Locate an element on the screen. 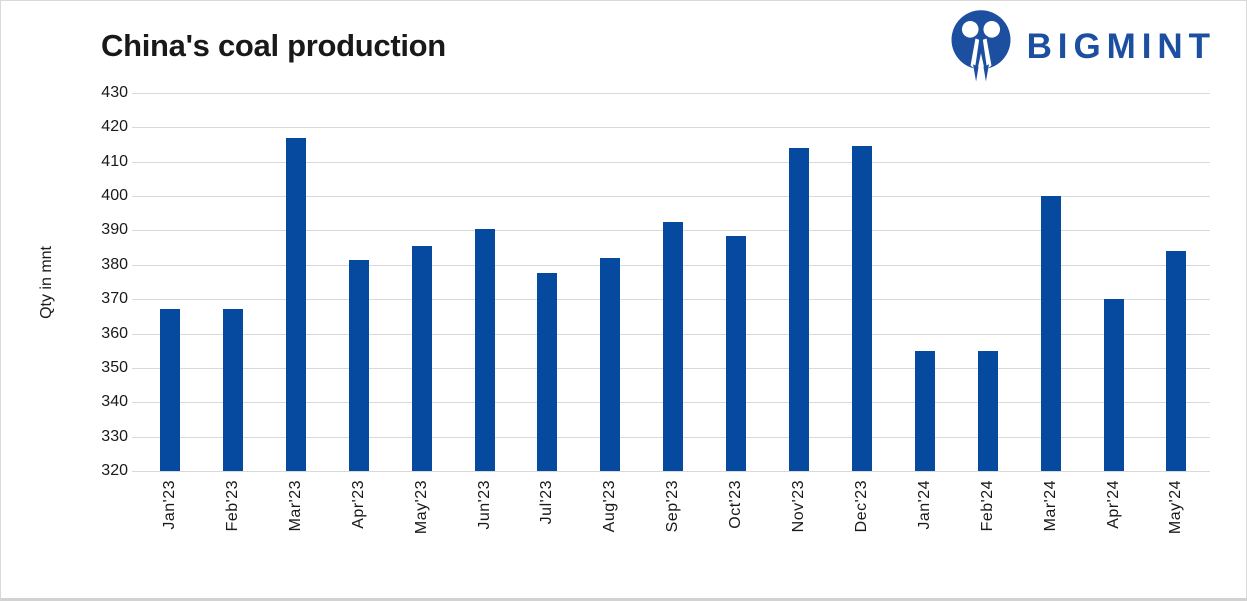 This screenshot has height=601, width=1247. x-tick-label: Mar'24 is located at coordinates (1050, 506).